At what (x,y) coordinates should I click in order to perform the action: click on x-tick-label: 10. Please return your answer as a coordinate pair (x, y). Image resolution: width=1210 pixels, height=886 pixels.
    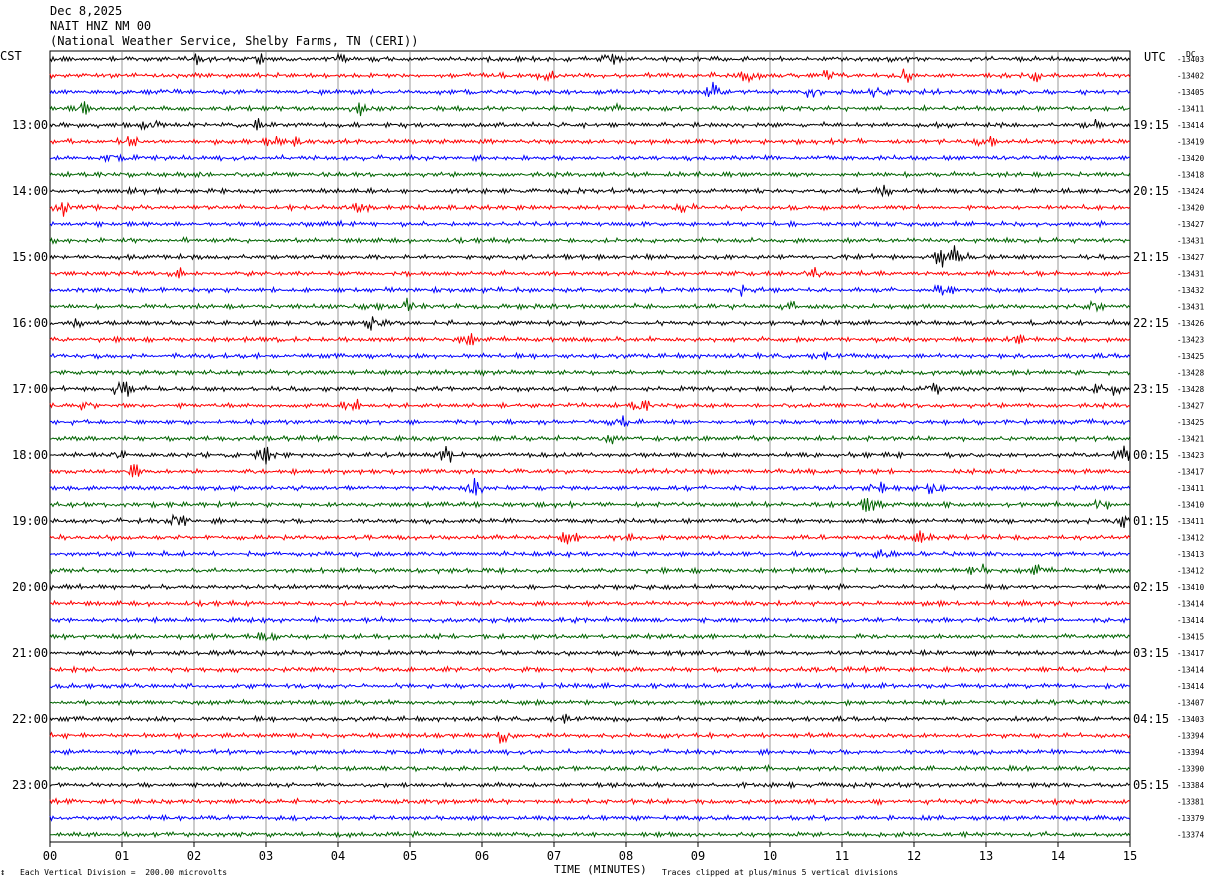
    Looking at the image, I should click on (770, 856).